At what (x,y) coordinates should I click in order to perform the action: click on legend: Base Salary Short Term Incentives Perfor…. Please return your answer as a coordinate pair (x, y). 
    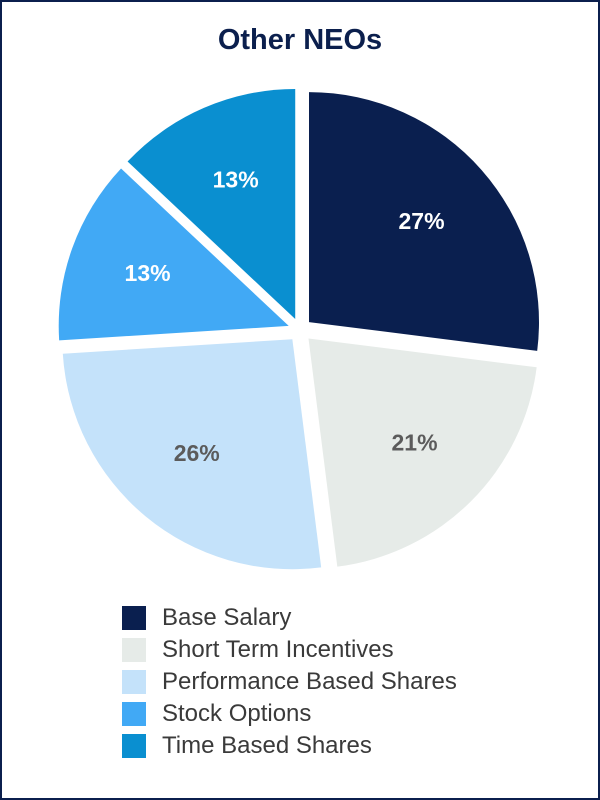
    Looking at the image, I should click on (289, 682).